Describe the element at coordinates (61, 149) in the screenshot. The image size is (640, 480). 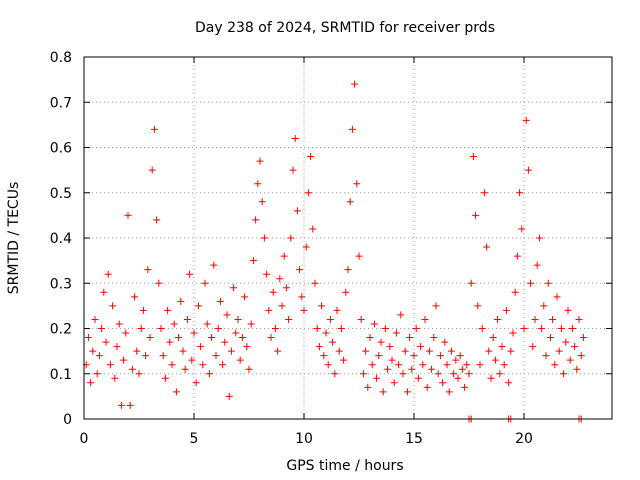
I see `y-tick-label: 0.6` at that location.